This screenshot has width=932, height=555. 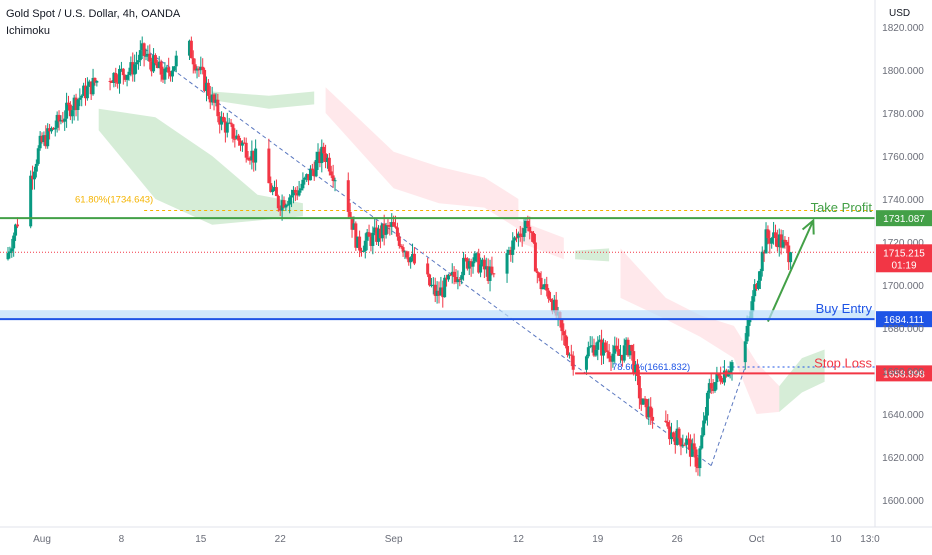 I want to click on time-axis-tick: Aug, so click(x=42, y=539).